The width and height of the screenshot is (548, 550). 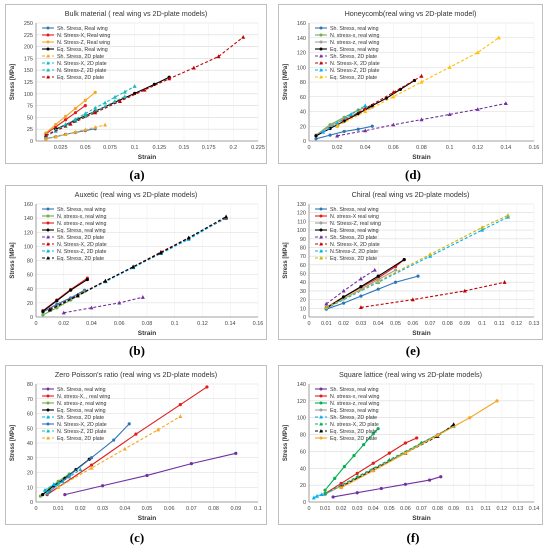 I want to click on x-tick-label: 0.11, so click(x=486, y=509).